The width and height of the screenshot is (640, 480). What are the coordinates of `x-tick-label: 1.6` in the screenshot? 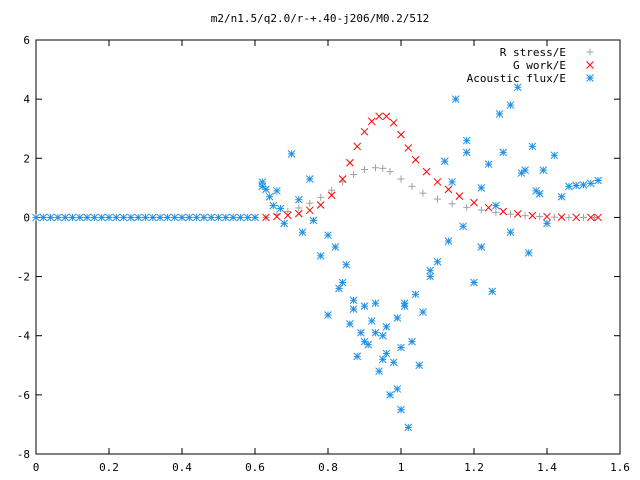 It's located at (620, 467).